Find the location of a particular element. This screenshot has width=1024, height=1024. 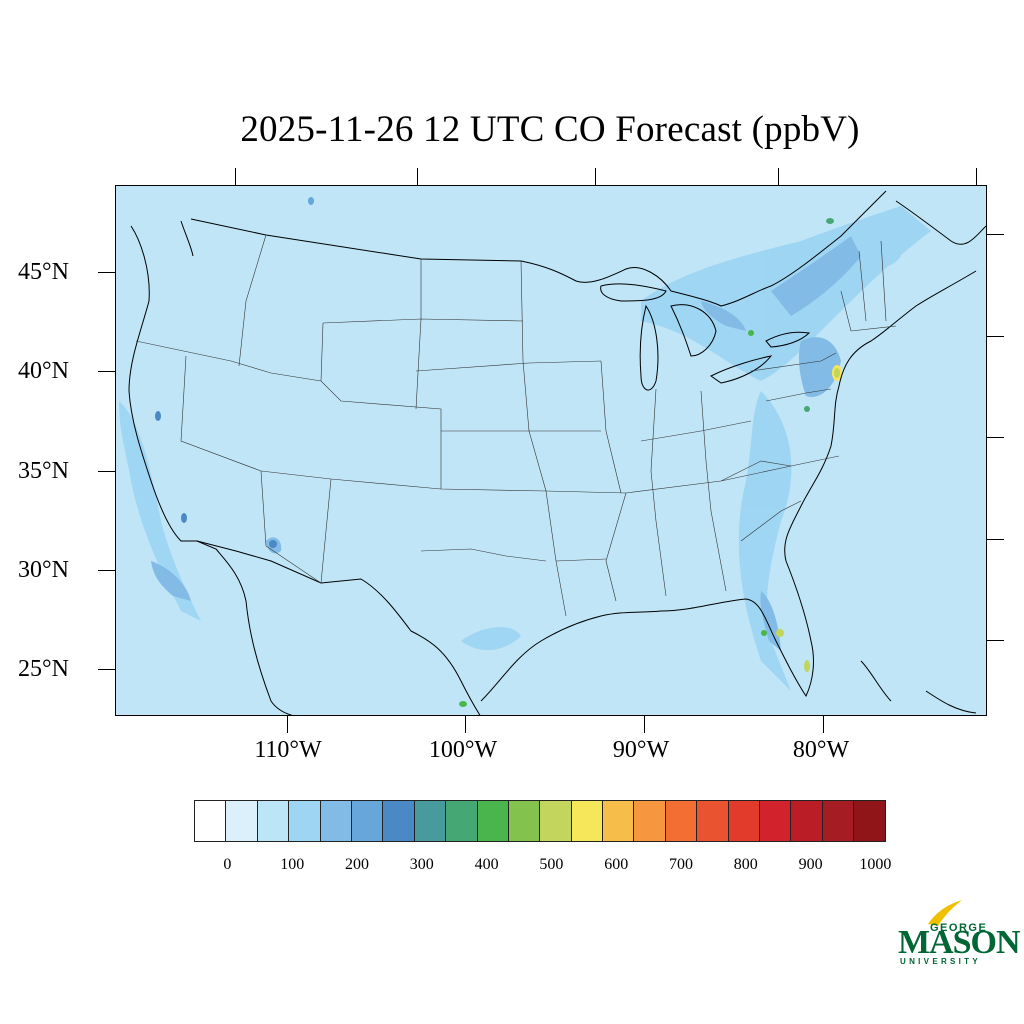

colorbar is located at coordinates (540, 821).